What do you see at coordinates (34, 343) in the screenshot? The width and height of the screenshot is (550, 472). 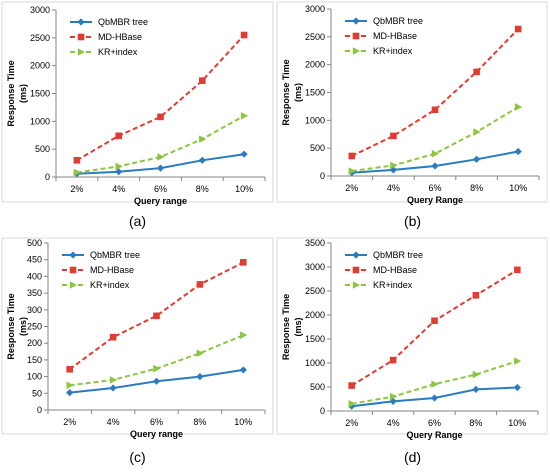 I see `y-tick-label: 200` at bounding box center [34, 343].